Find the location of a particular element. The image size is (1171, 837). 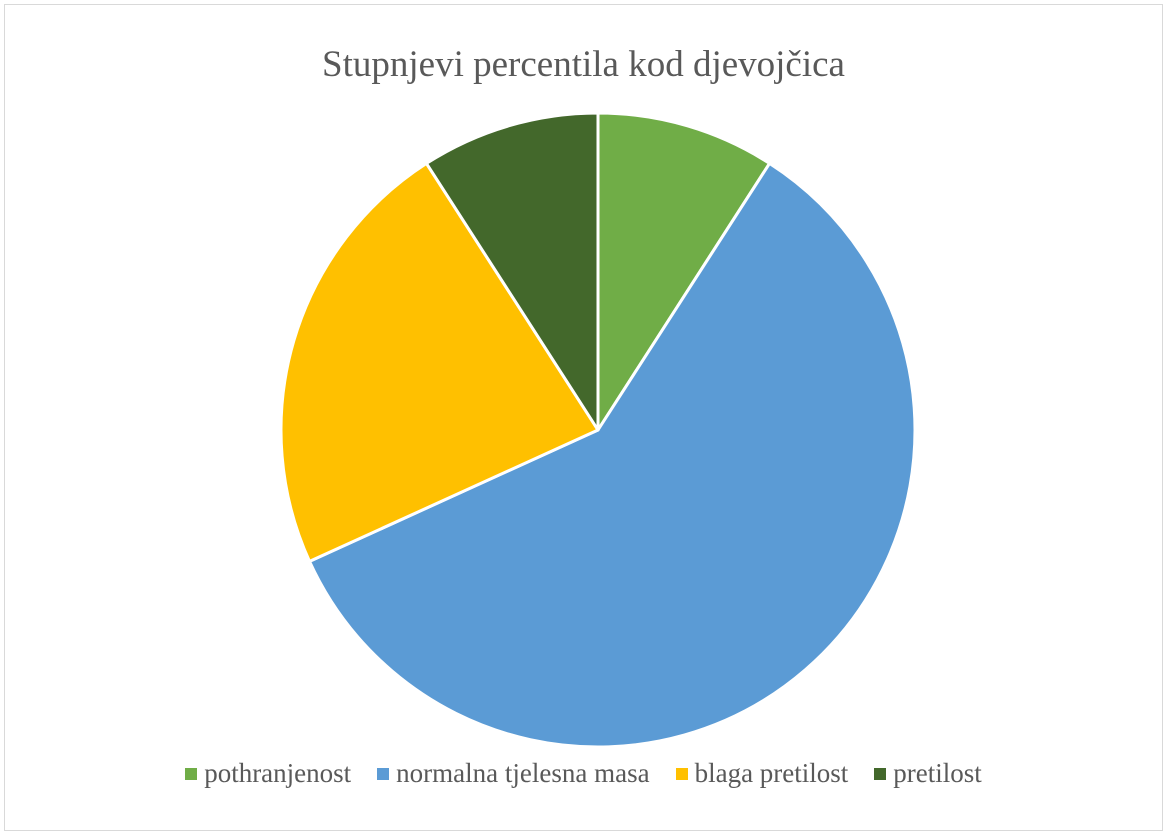

legend-item-blaga-pretilost: blaga pretilost is located at coordinates (762, 773).